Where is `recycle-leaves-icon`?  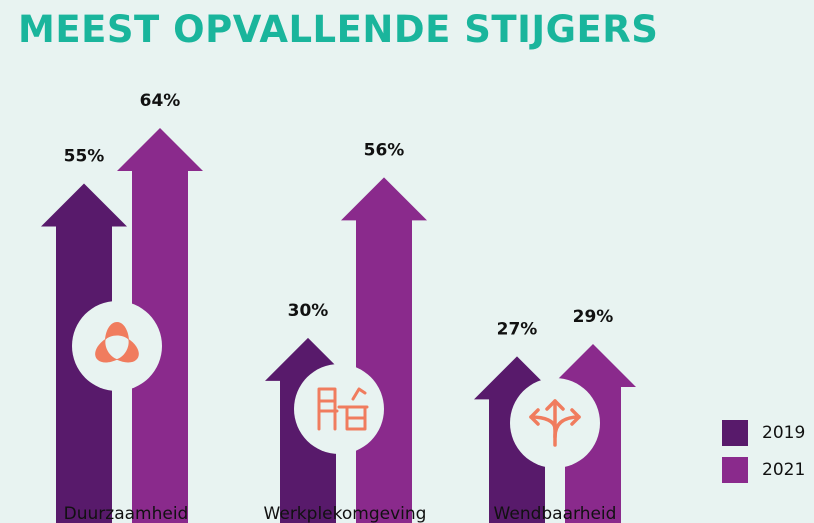 recycle-leaves-icon is located at coordinates (117, 346).